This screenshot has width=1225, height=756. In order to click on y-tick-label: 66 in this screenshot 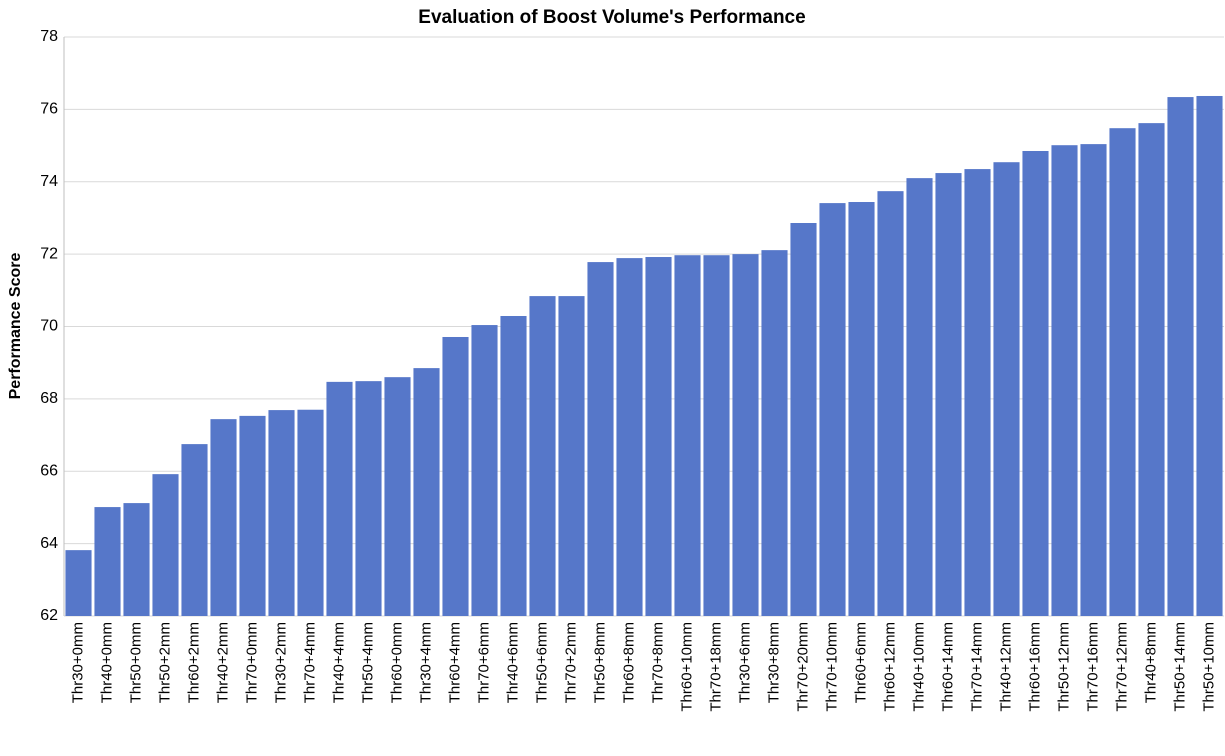, I will do `click(49, 470)`.